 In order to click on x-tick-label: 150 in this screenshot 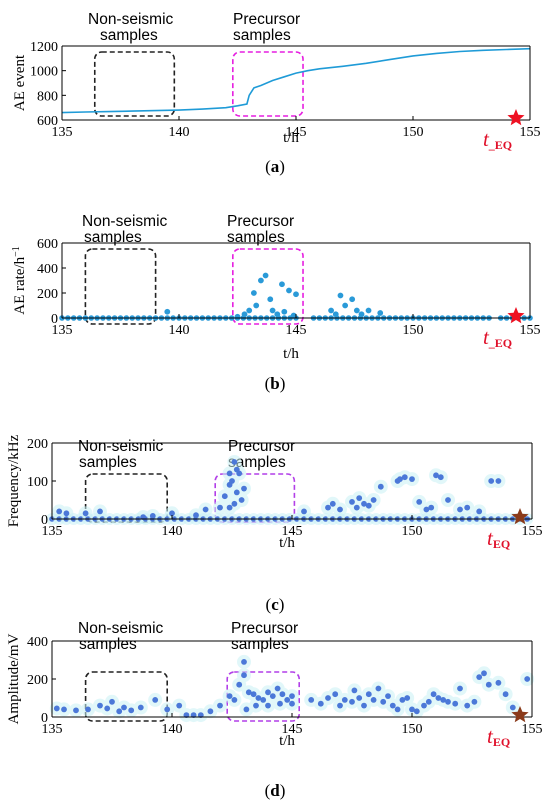, I will do `click(413, 132)`.